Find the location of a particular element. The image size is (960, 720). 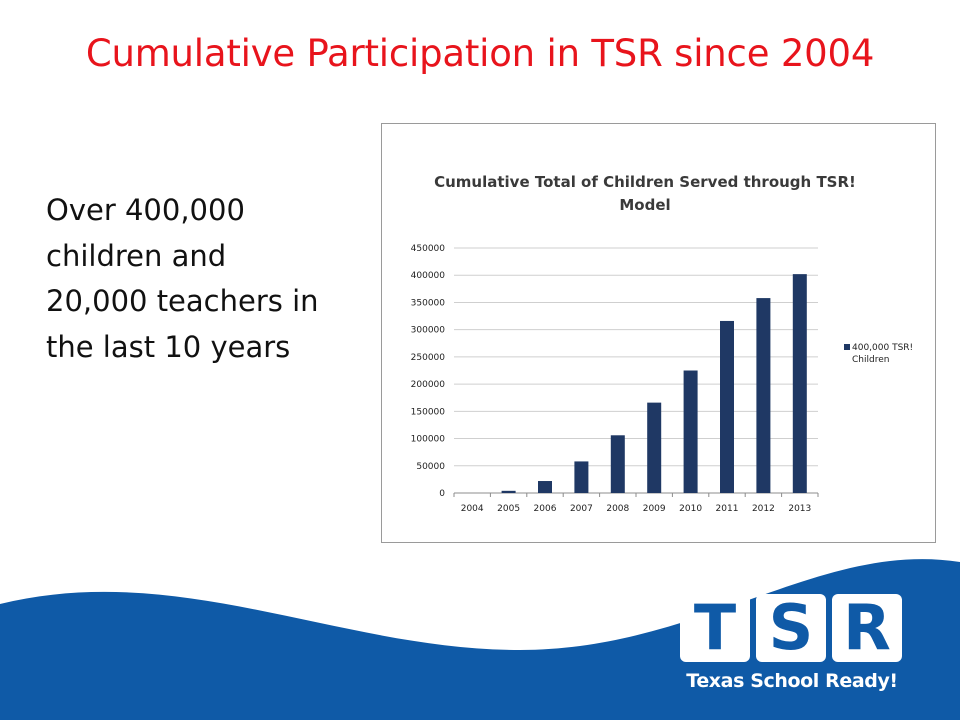

y-tick-label: 200000 is located at coordinates (428, 385).